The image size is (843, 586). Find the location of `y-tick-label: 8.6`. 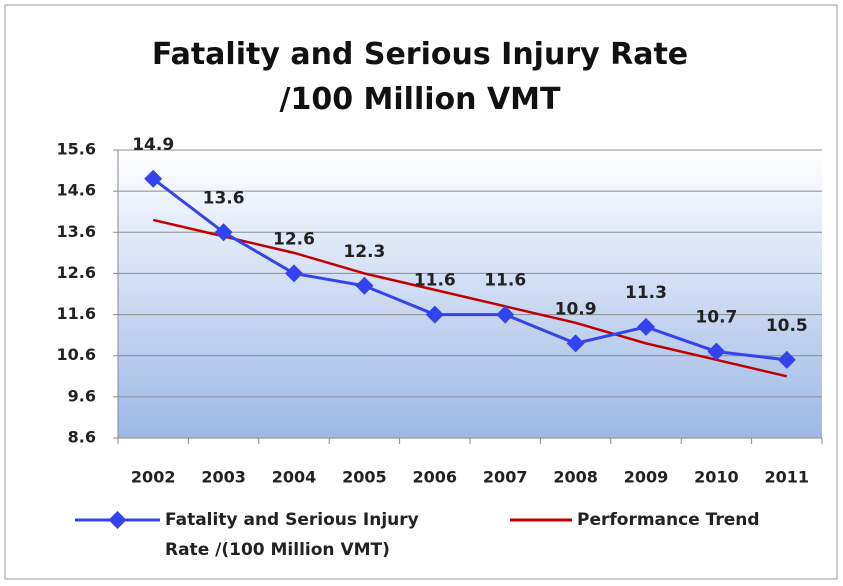

y-tick-label: 8.6 is located at coordinates (82, 437).